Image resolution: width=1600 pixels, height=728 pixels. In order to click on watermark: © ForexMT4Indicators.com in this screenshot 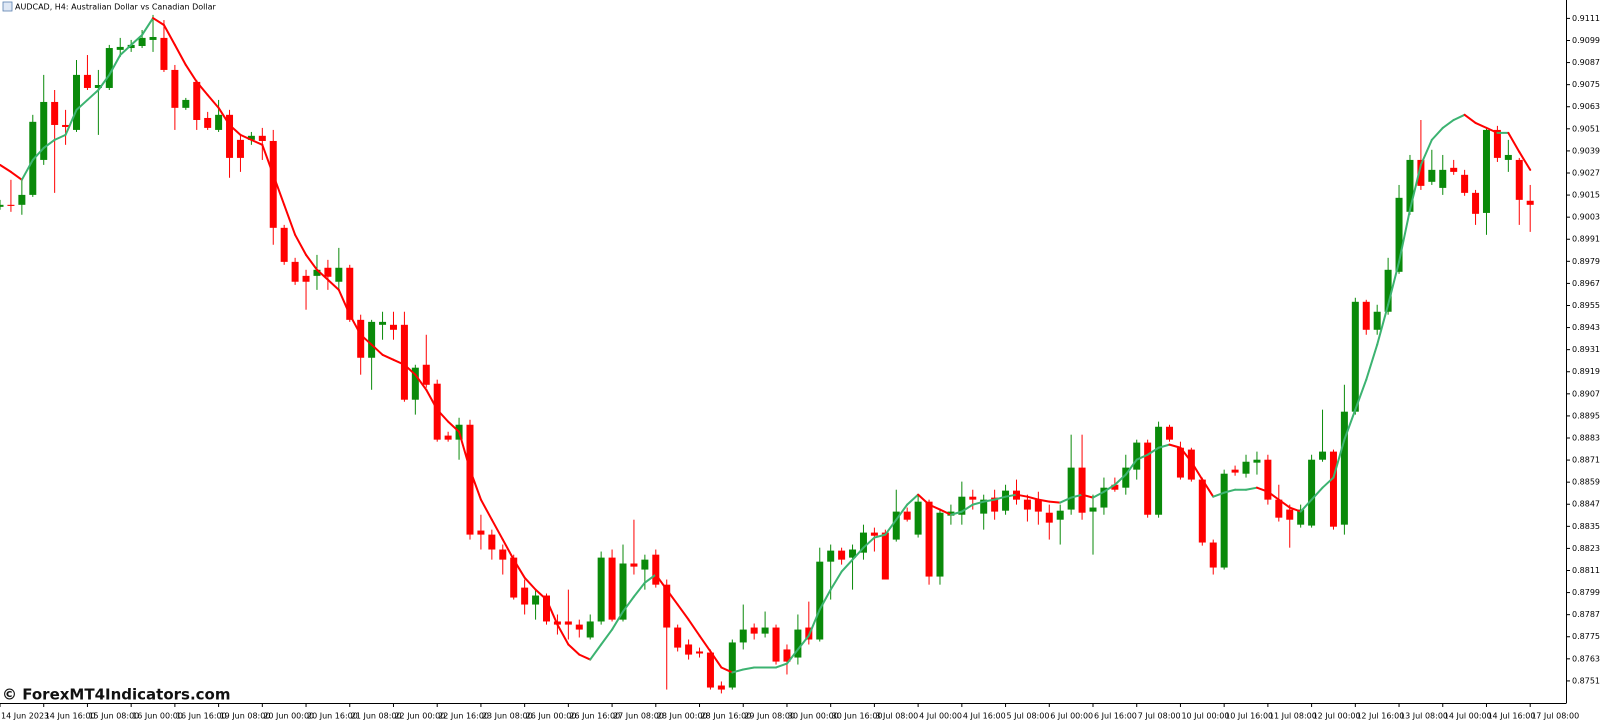, I will do `click(116, 695)`.